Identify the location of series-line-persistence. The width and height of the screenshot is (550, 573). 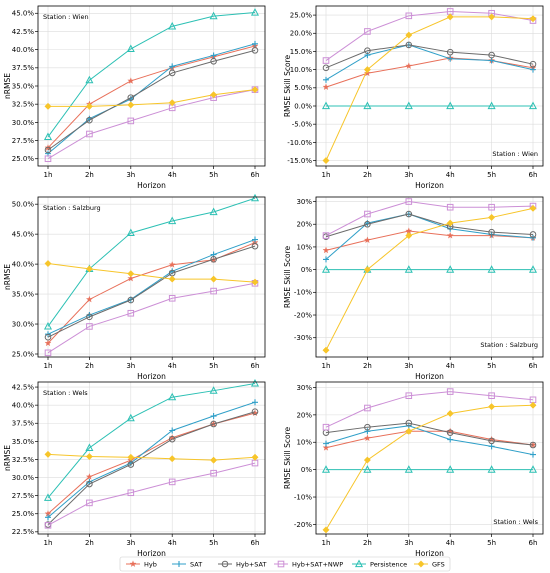
(151, 440).